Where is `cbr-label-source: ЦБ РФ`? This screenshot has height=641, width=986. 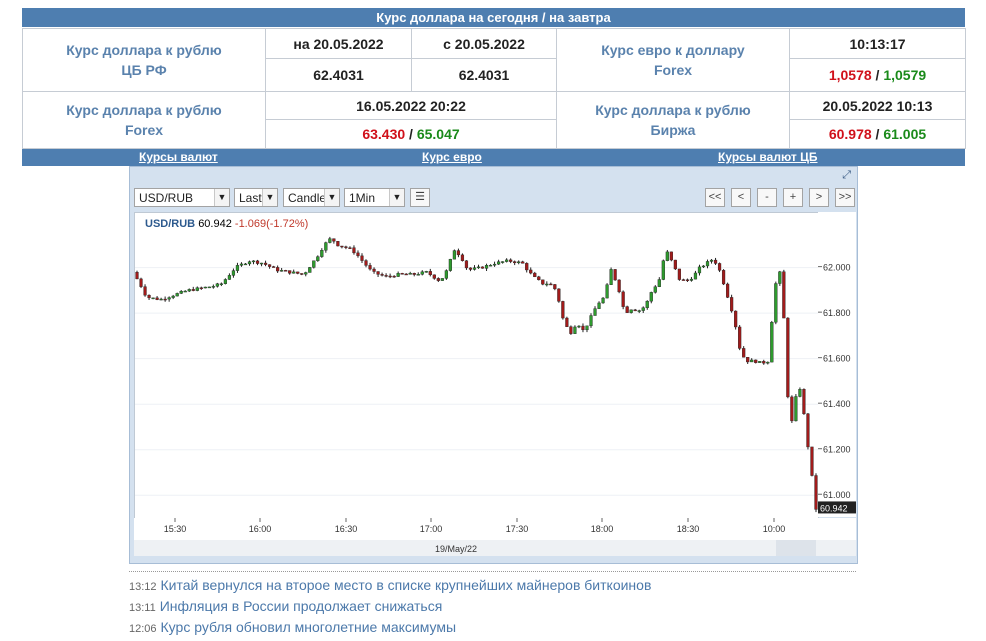 cbr-label-source: ЦБ РФ is located at coordinates (144, 70).